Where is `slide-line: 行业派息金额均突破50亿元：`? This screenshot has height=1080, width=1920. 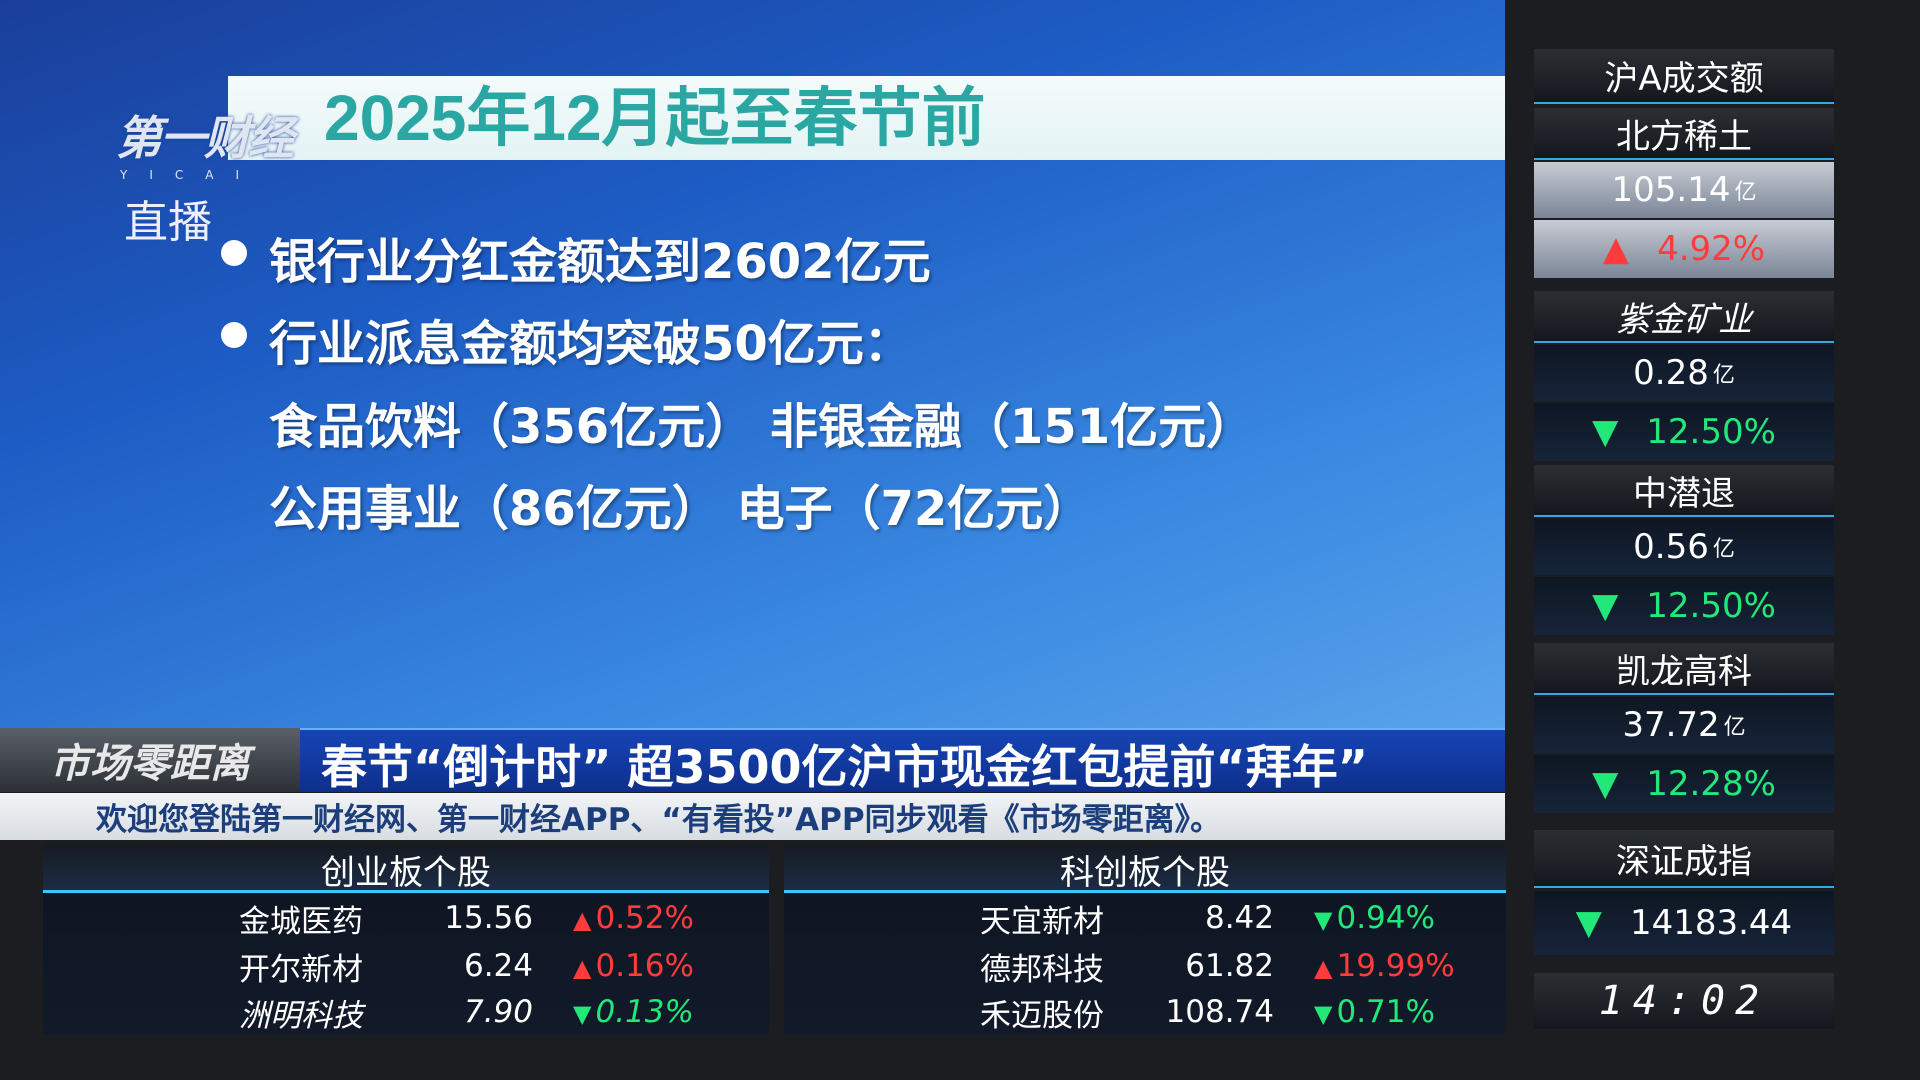 slide-line: 行业派息金额均突破50亿元： is located at coordinates (590, 344).